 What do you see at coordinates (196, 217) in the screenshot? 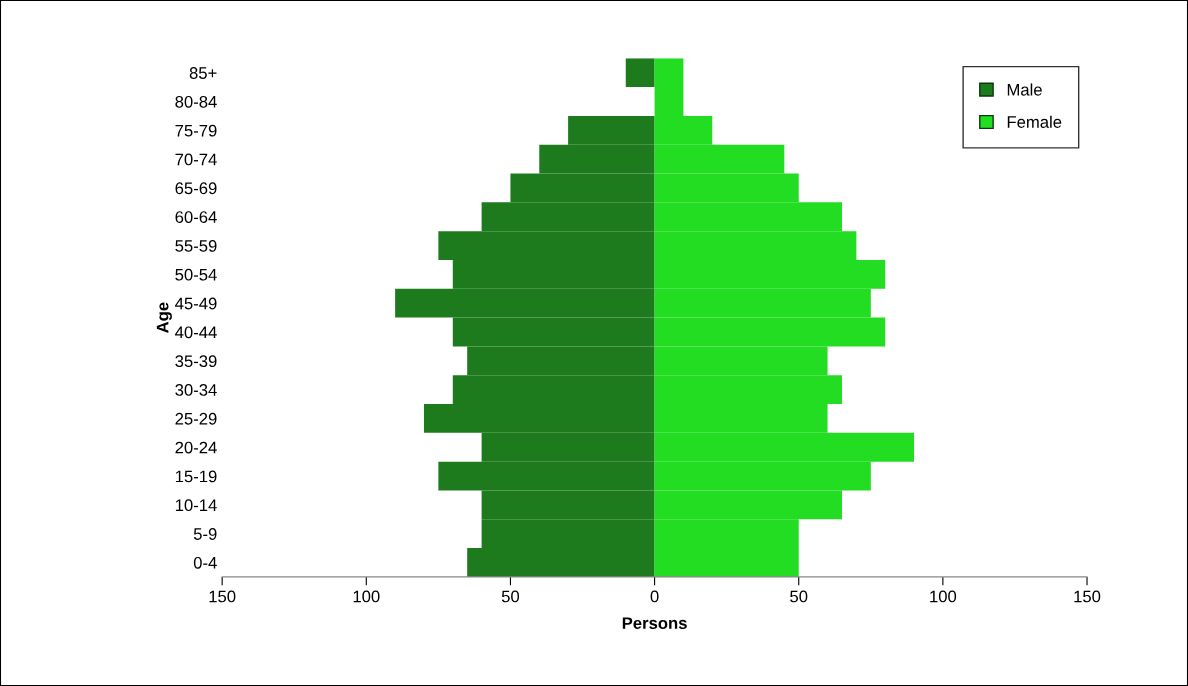
I see `y-tick-label: 60-64` at bounding box center [196, 217].